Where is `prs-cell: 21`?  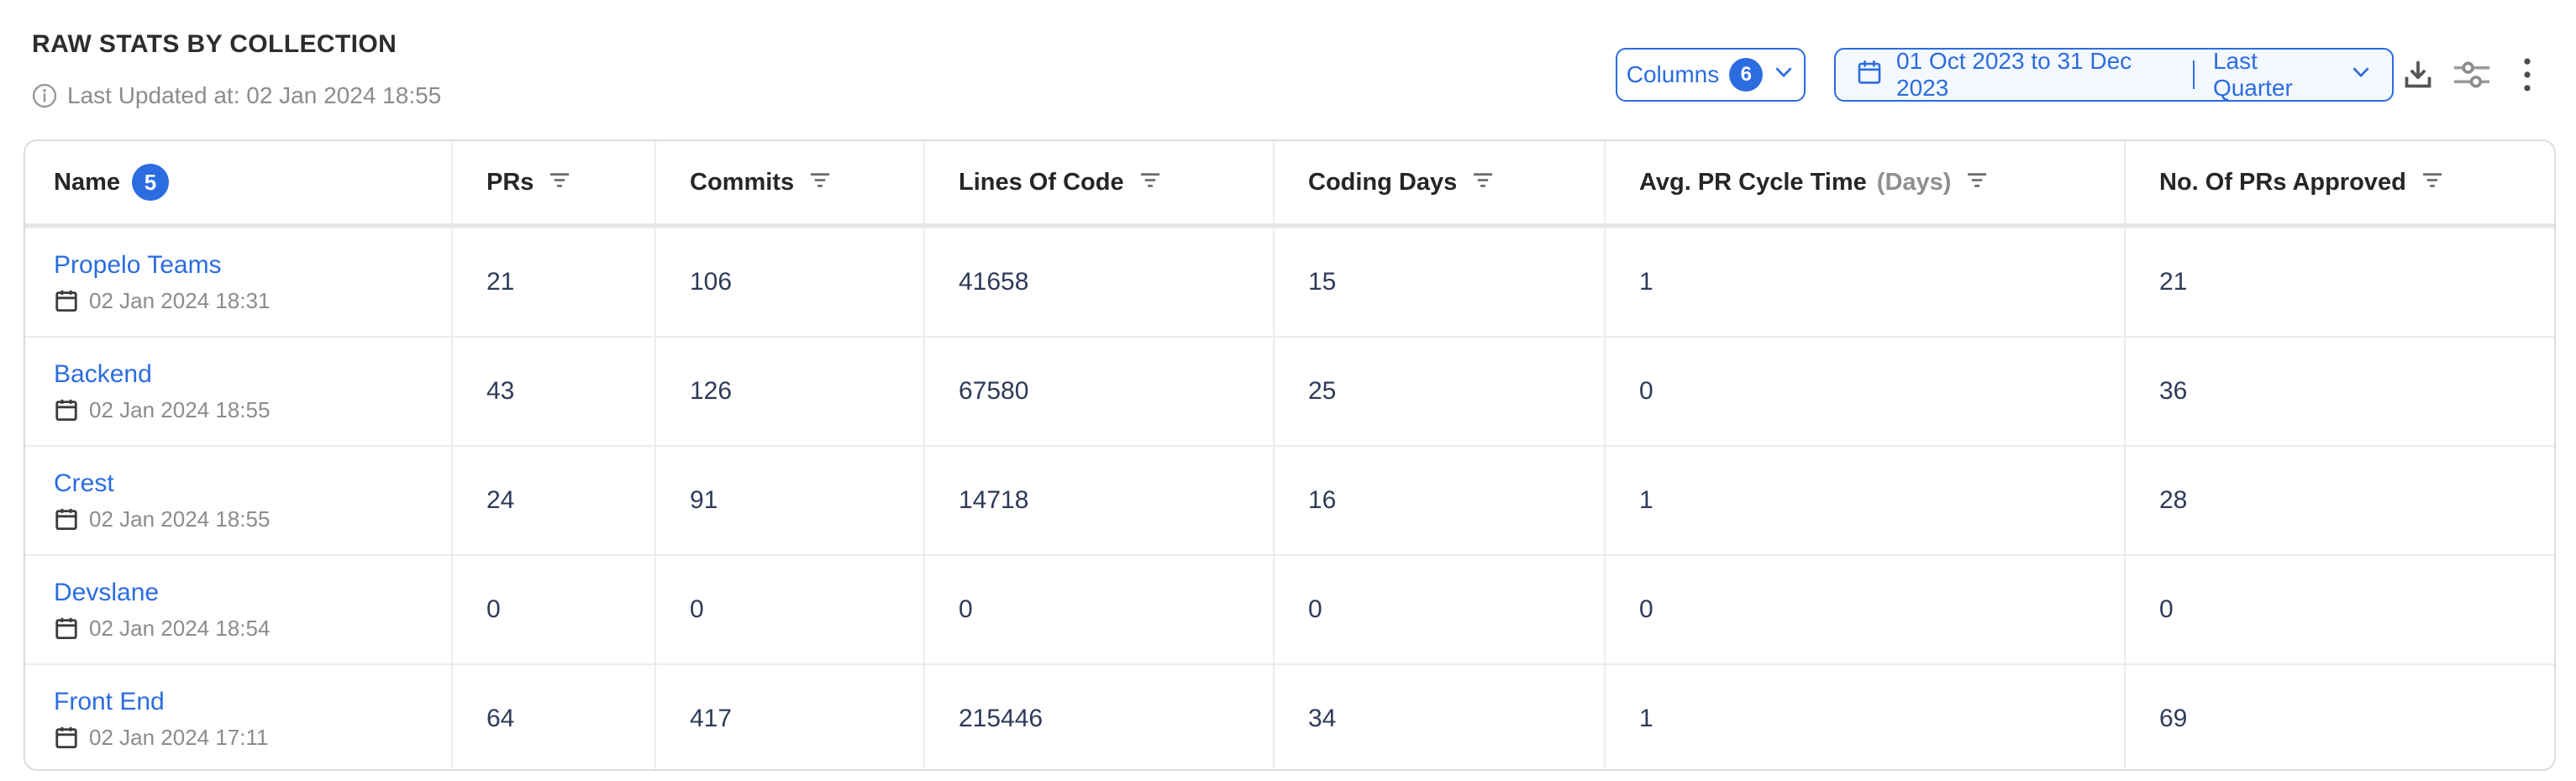
prs-cell: 21 is located at coordinates (554, 282).